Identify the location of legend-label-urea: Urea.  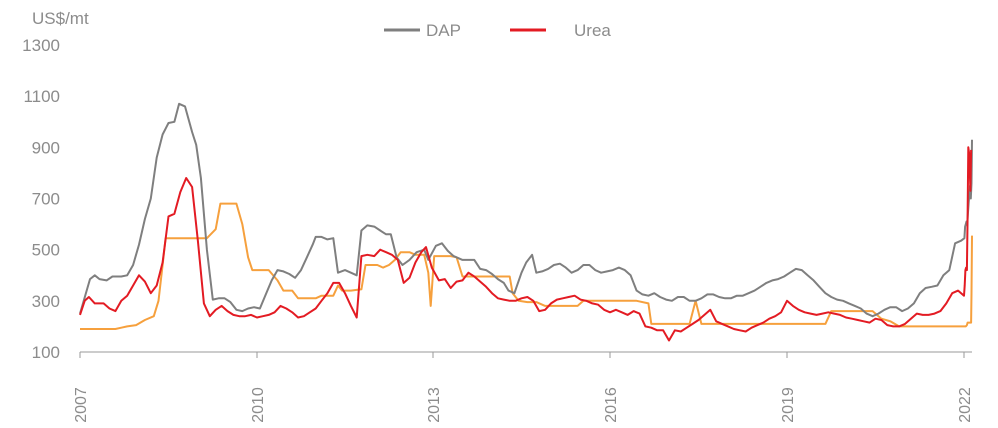
(592, 30).